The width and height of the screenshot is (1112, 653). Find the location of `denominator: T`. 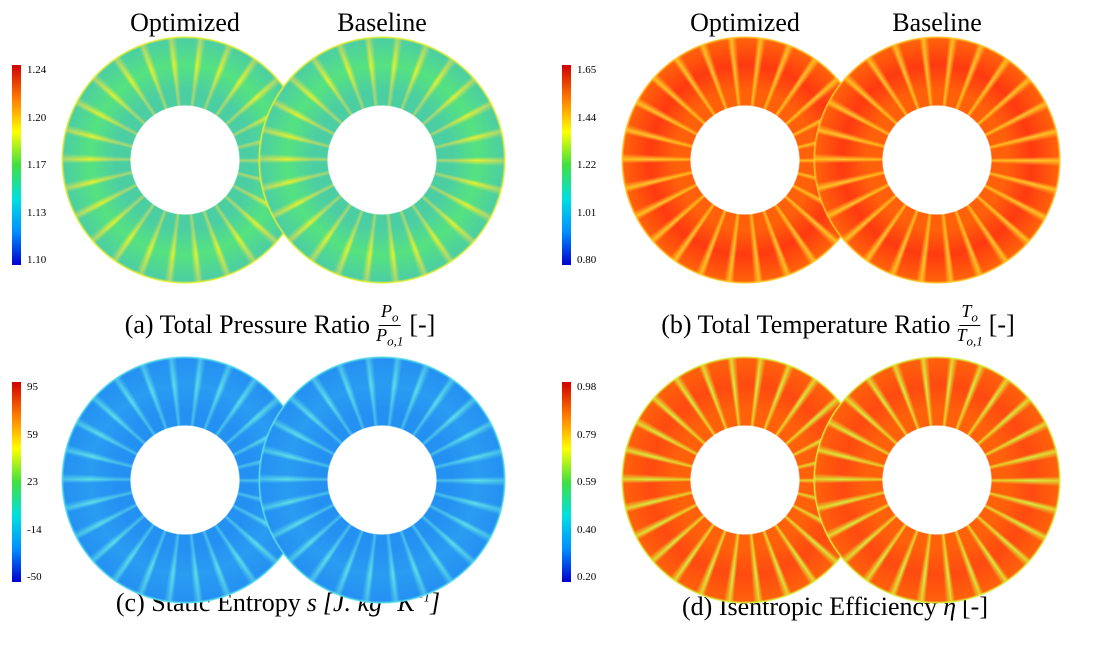

denominator: T is located at coordinates (961, 334).